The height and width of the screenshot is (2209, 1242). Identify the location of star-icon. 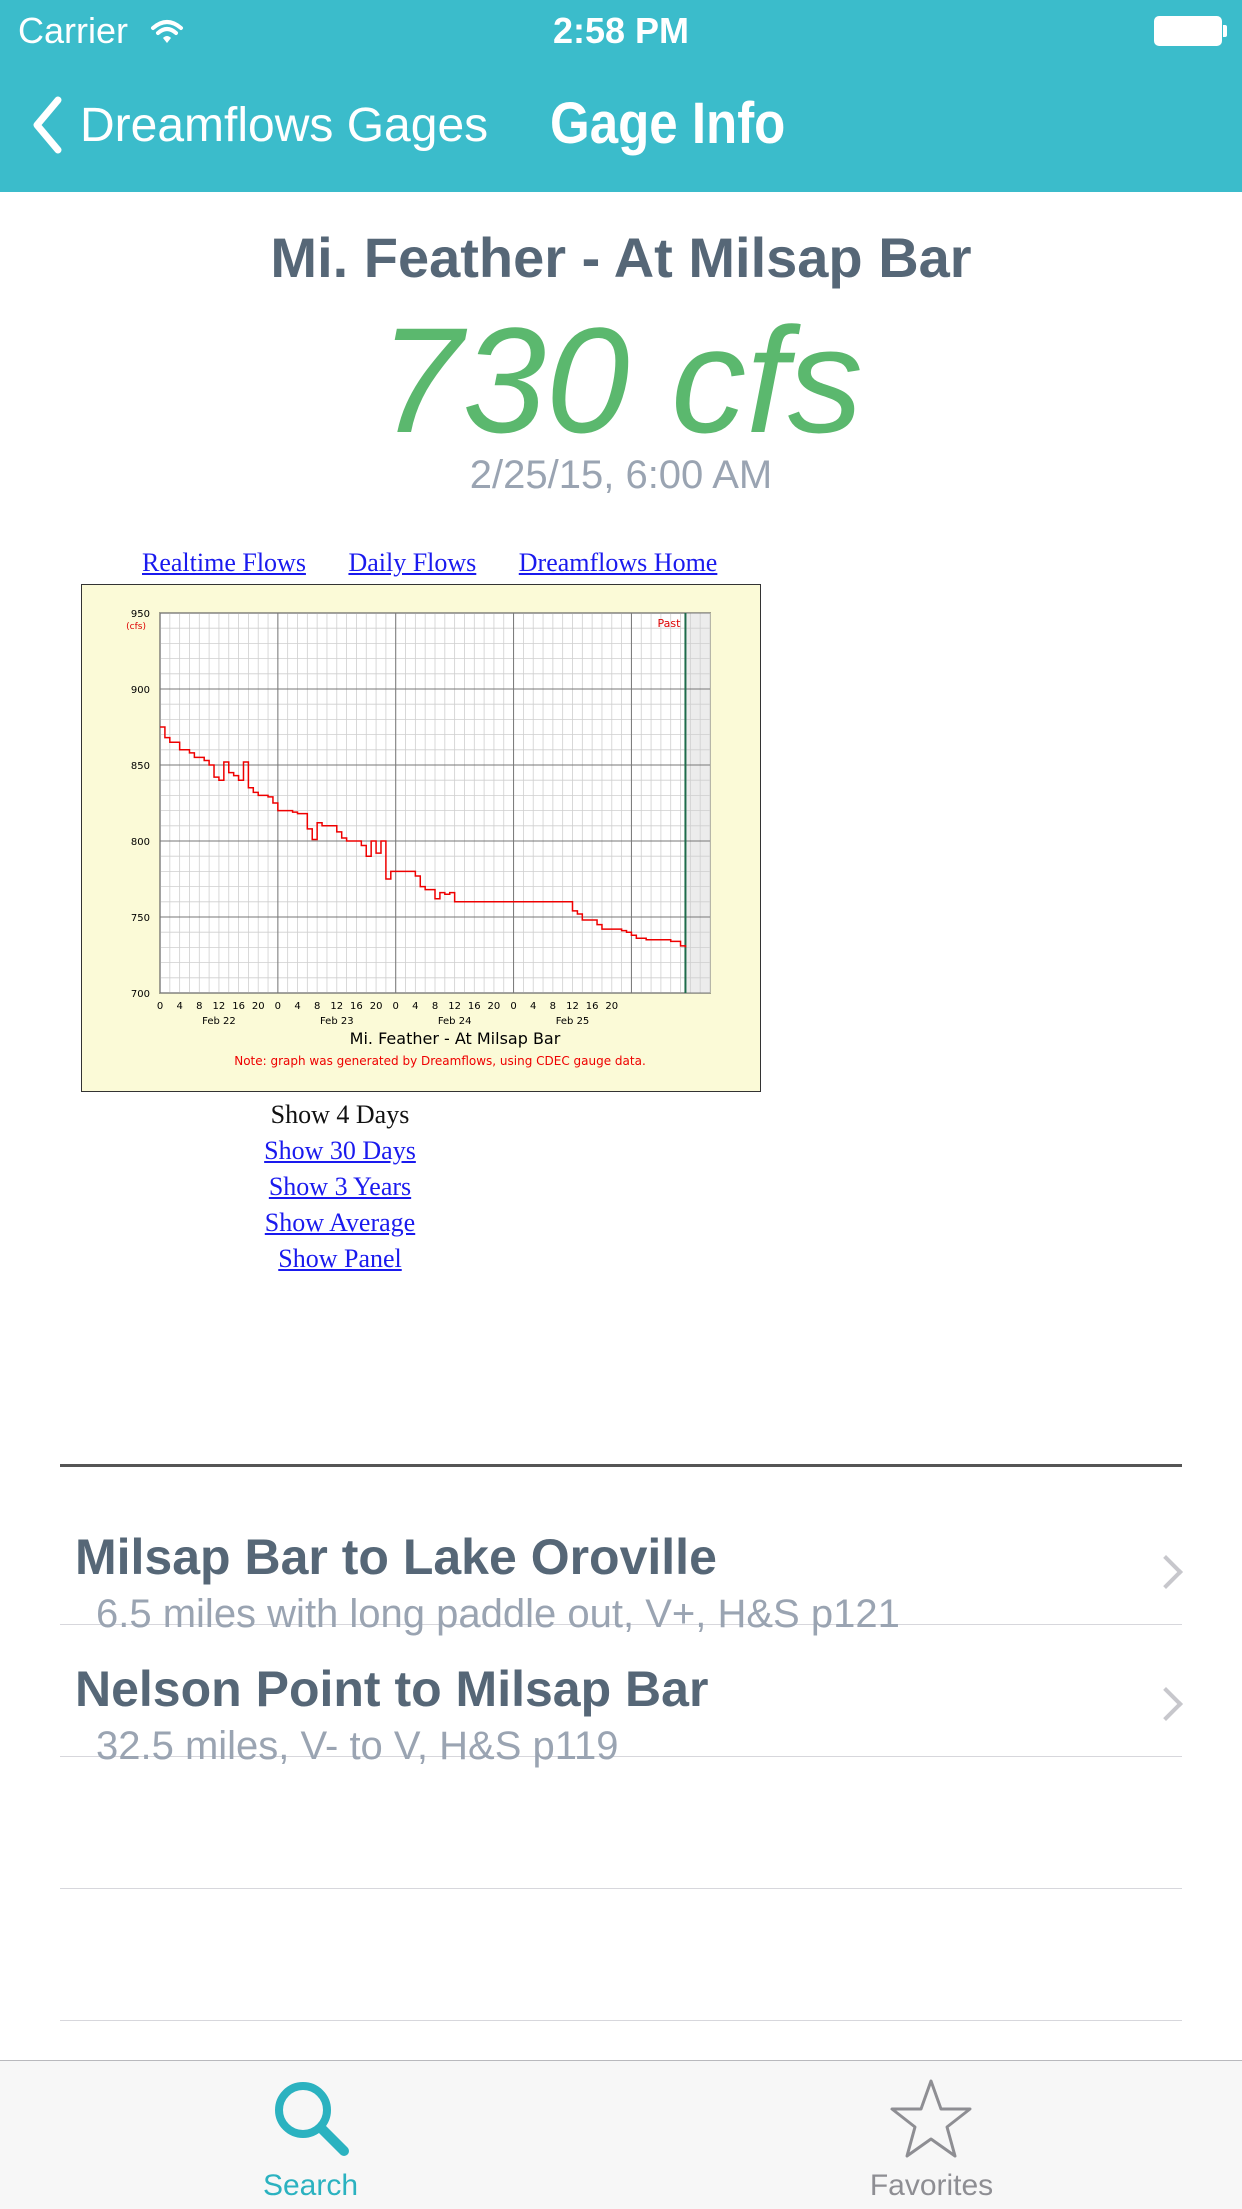
(931, 2118).